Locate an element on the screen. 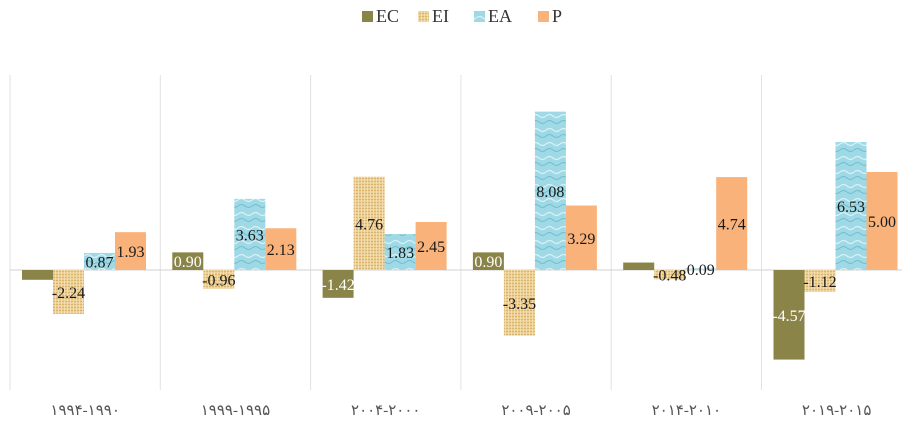  x-tick-label: ۲۰۰۹-۲۰۰۵ is located at coordinates (535, 411).